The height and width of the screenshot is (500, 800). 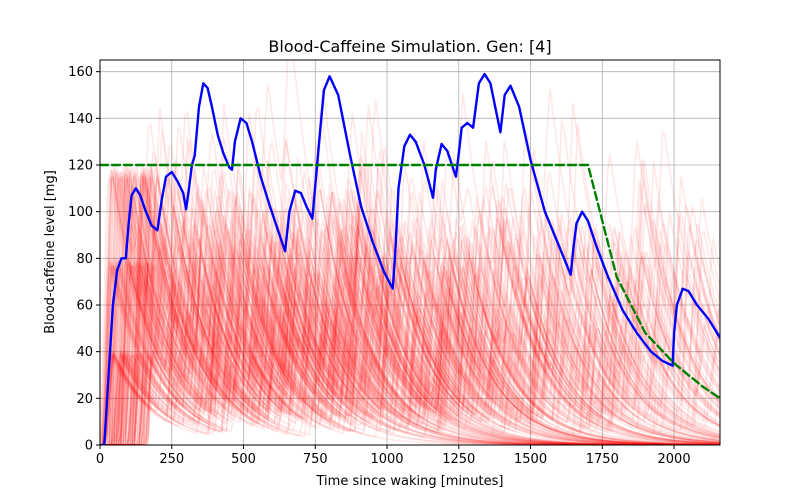 What do you see at coordinates (80, 72) in the screenshot?
I see `y-tick-label: 160` at bounding box center [80, 72].